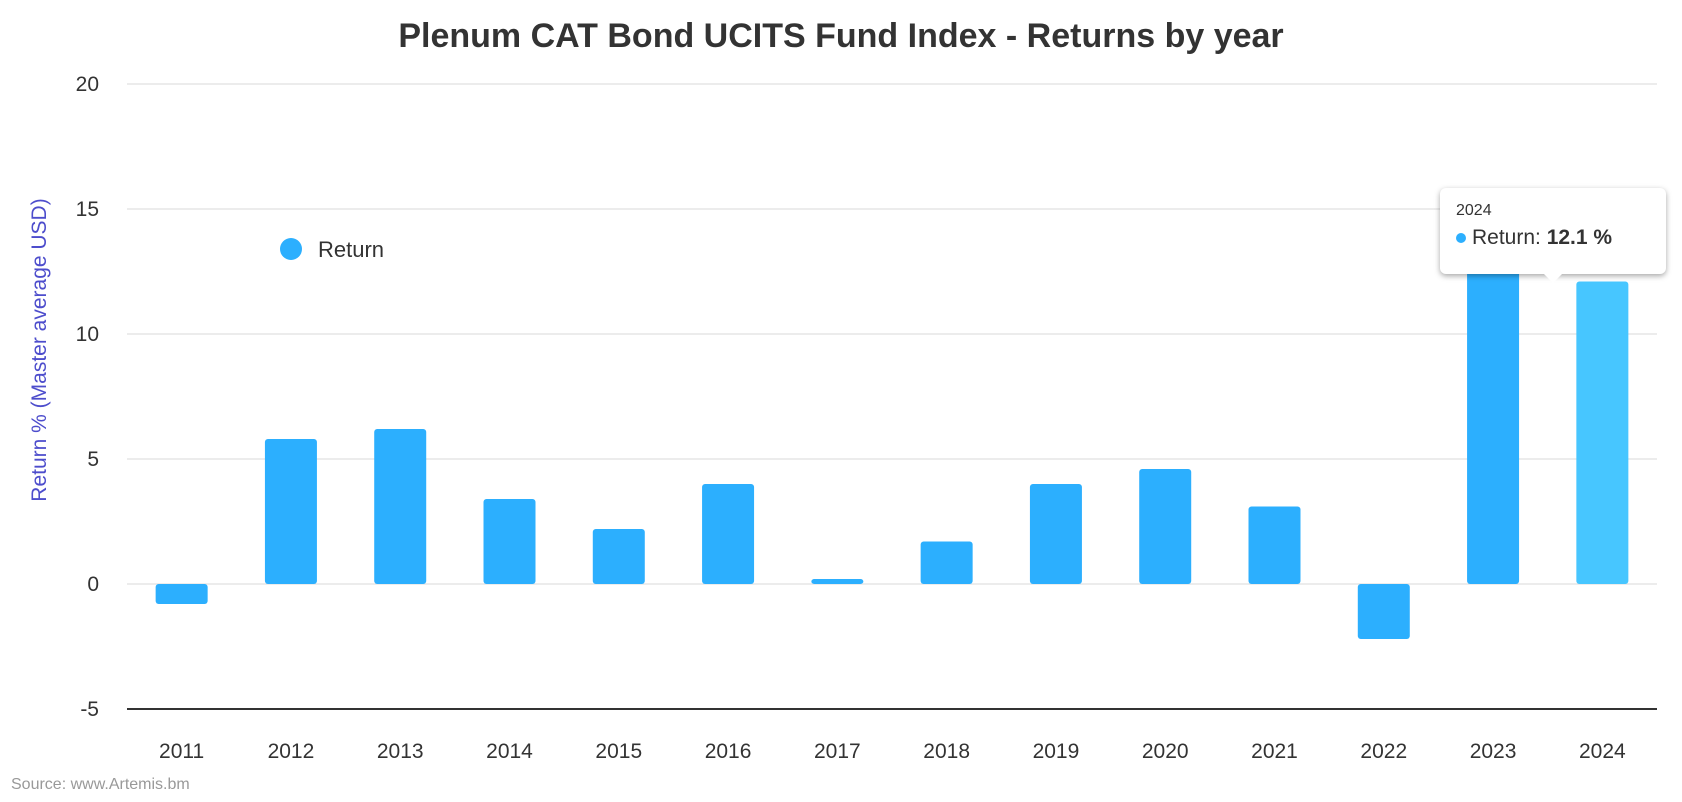  I want to click on bar-2019, so click(1055, 534).